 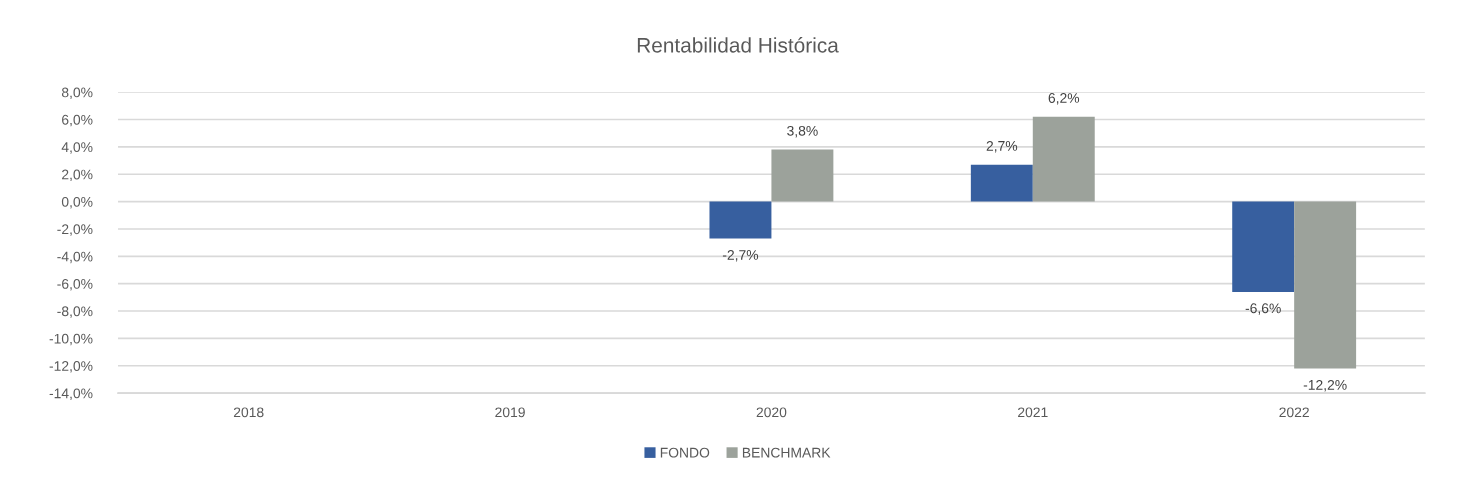 What do you see at coordinates (1002, 146) in the screenshot?
I see `data-label: 2,7%` at bounding box center [1002, 146].